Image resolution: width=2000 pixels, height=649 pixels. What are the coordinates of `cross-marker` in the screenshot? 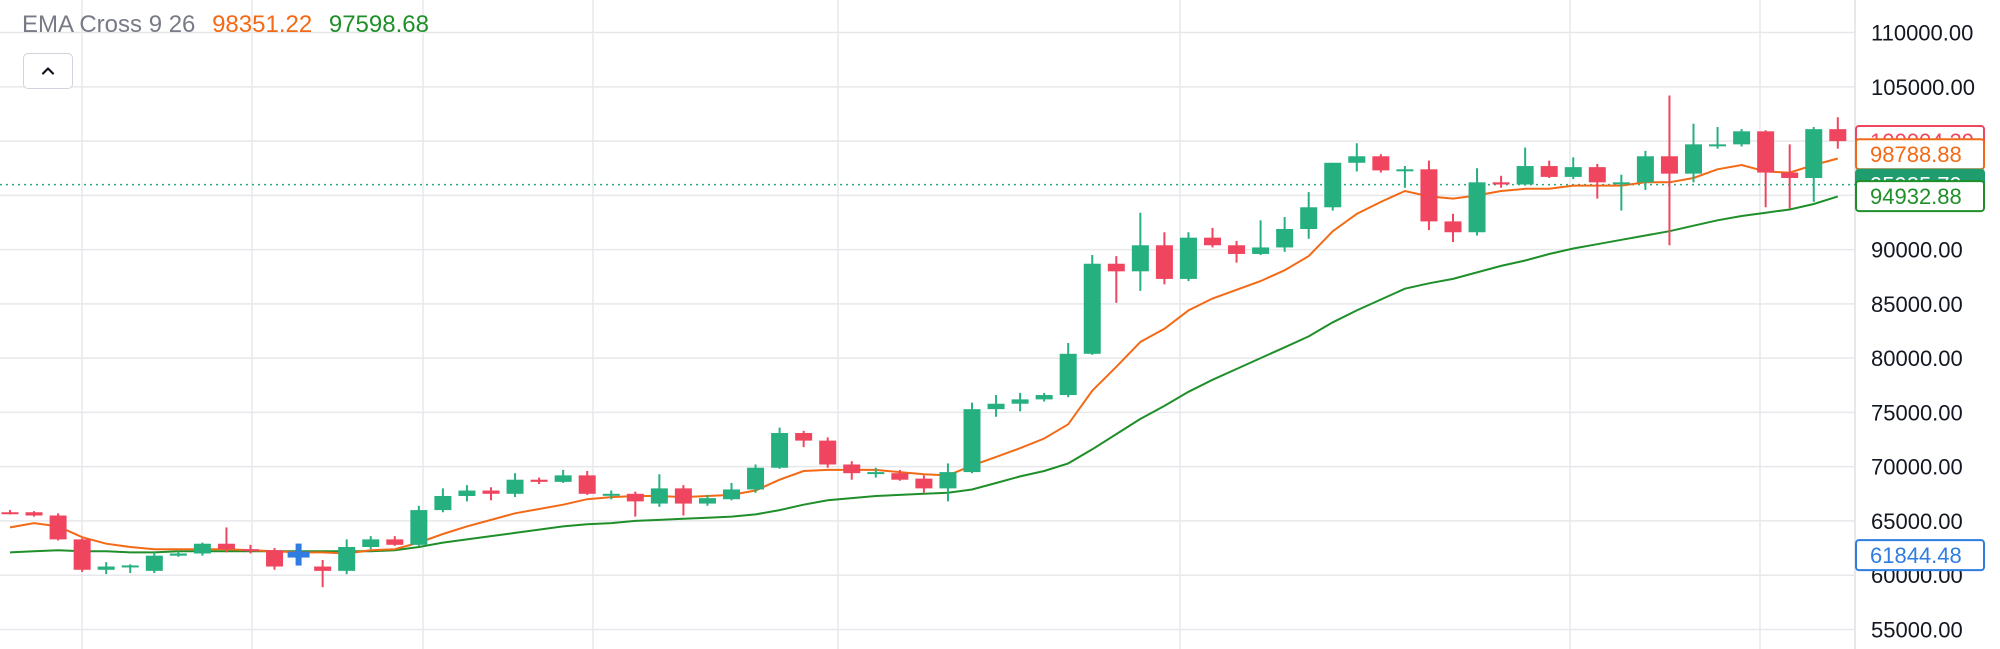 It's located at (298, 554).